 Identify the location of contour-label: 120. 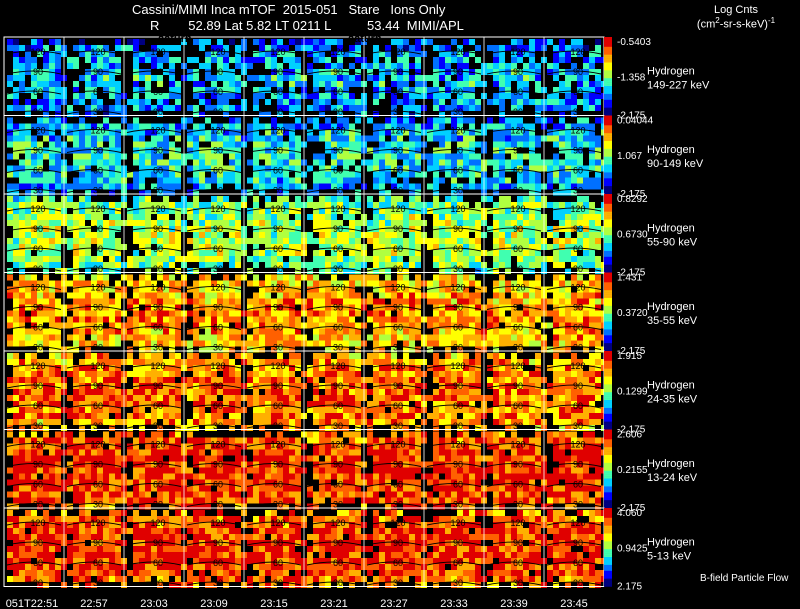
(277, 209).